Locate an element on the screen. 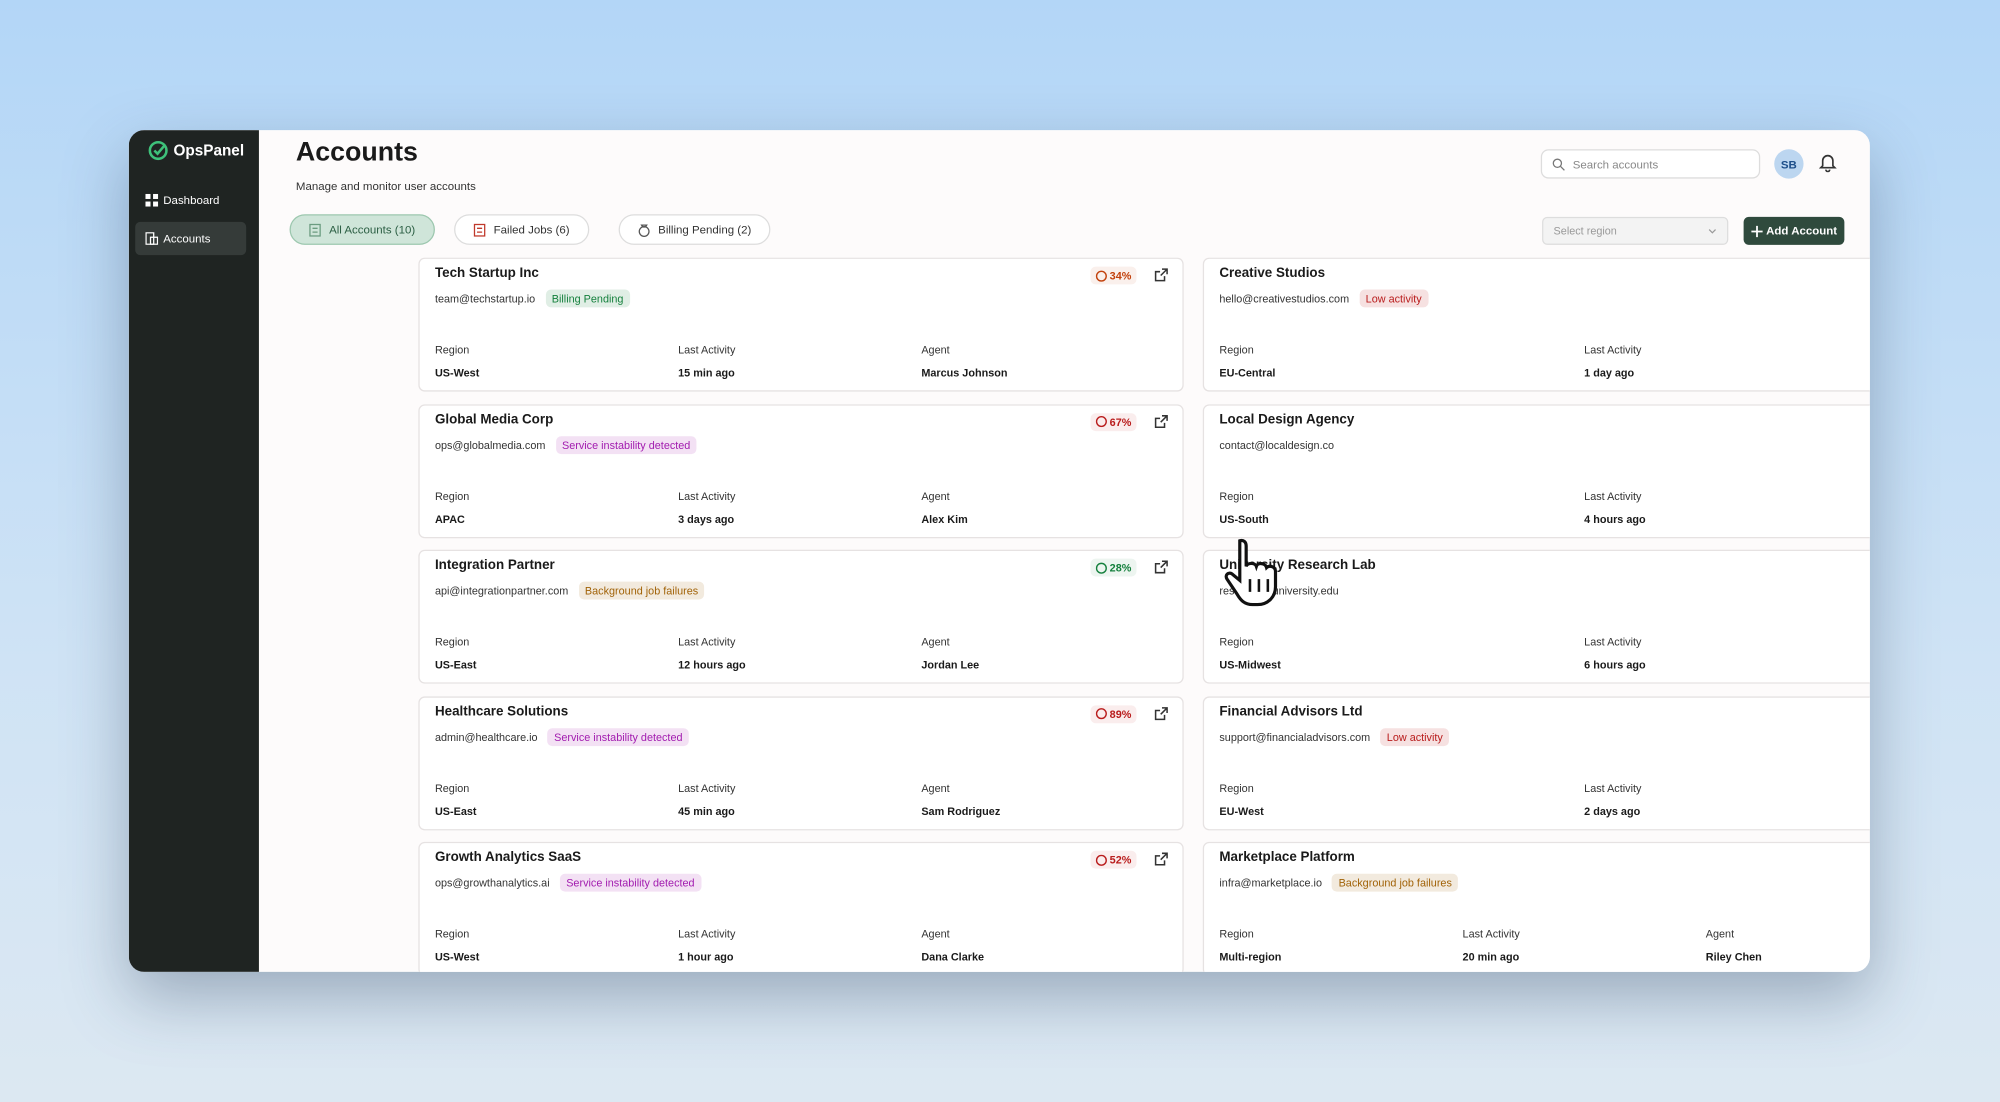  score-badge: 28% is located at coordinates (1113, 567).